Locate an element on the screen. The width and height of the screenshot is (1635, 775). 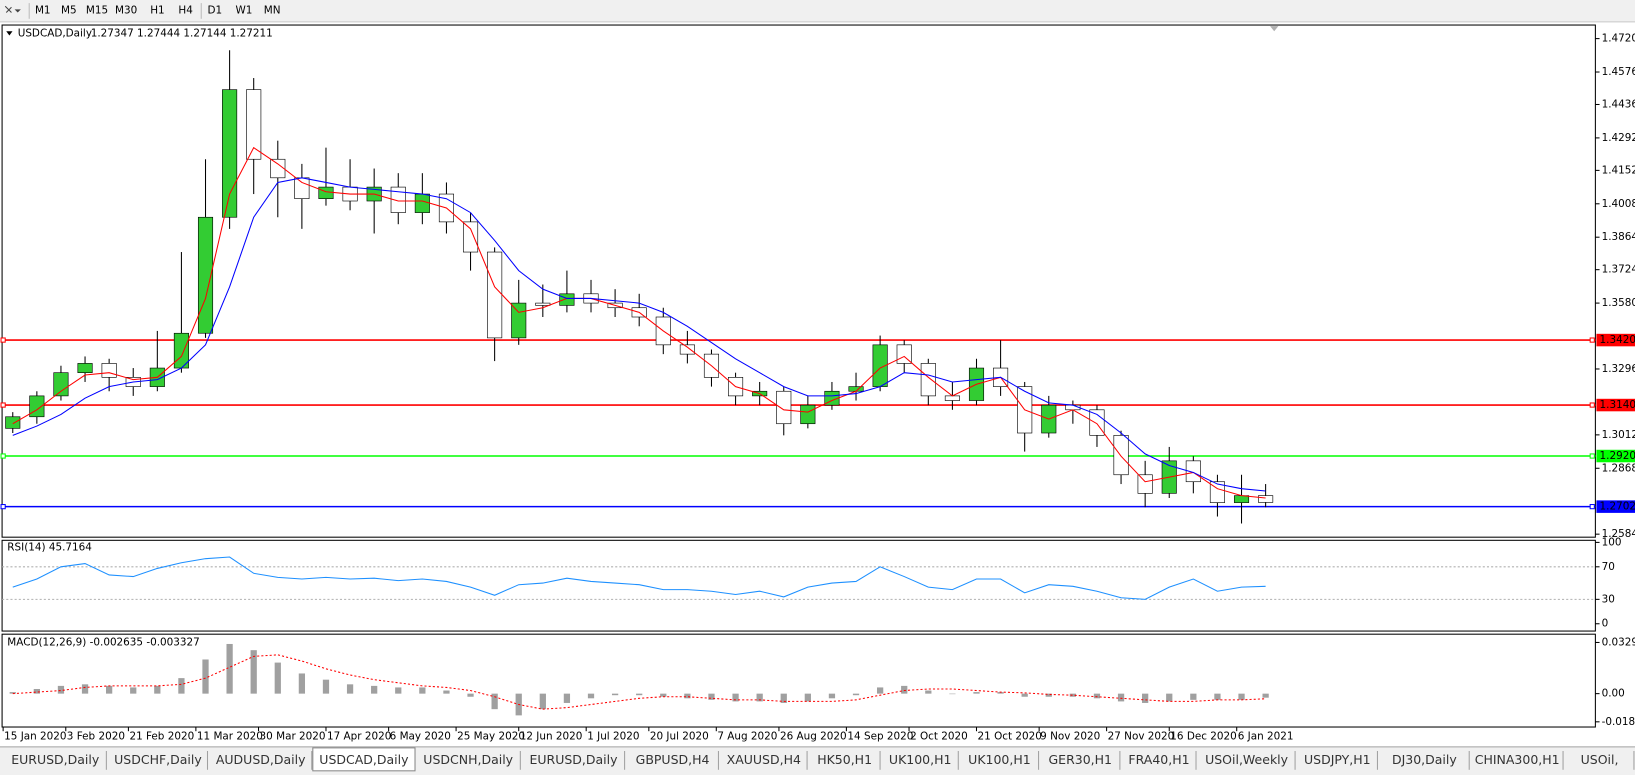
x-tick-label: 2 Oct 2020 is located at coordinates (939, 736).